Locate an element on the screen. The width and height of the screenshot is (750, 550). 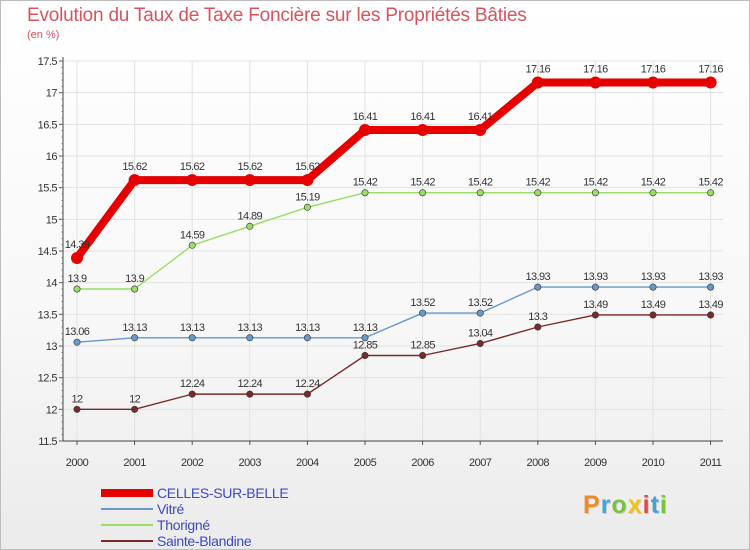
legend-label: Sainte-Blandine is located at coordinates (204, 541).